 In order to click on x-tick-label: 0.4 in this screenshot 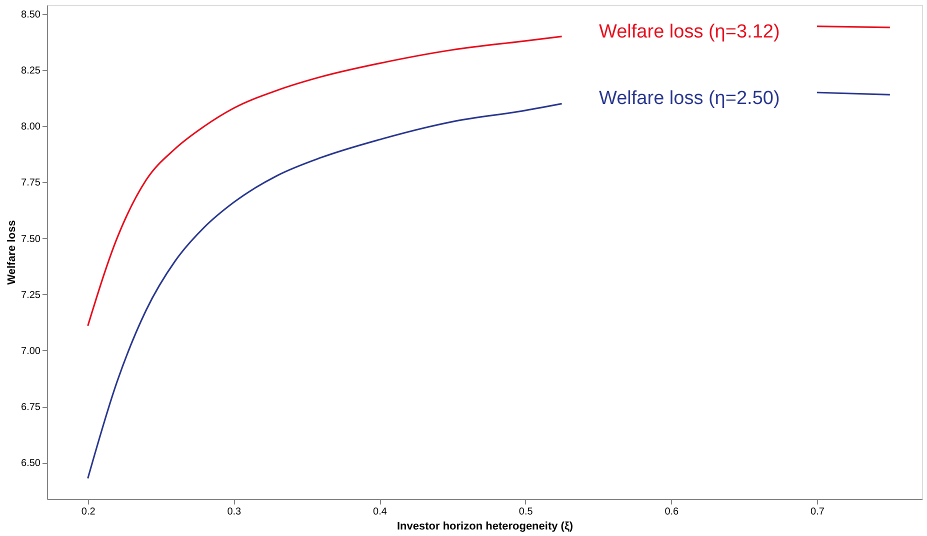, I will do `click(380, 512)`.